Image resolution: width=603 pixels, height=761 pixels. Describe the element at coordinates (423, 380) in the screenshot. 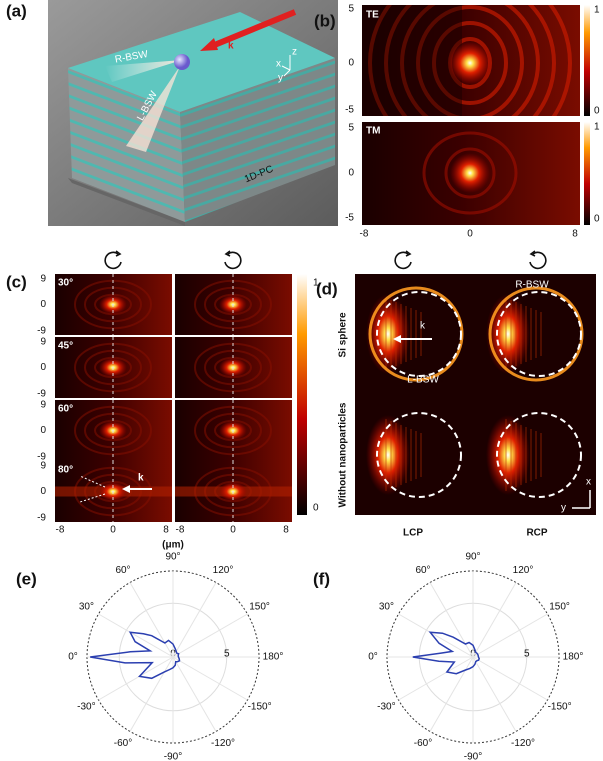

I see `annotation: L-BSW` at that location.